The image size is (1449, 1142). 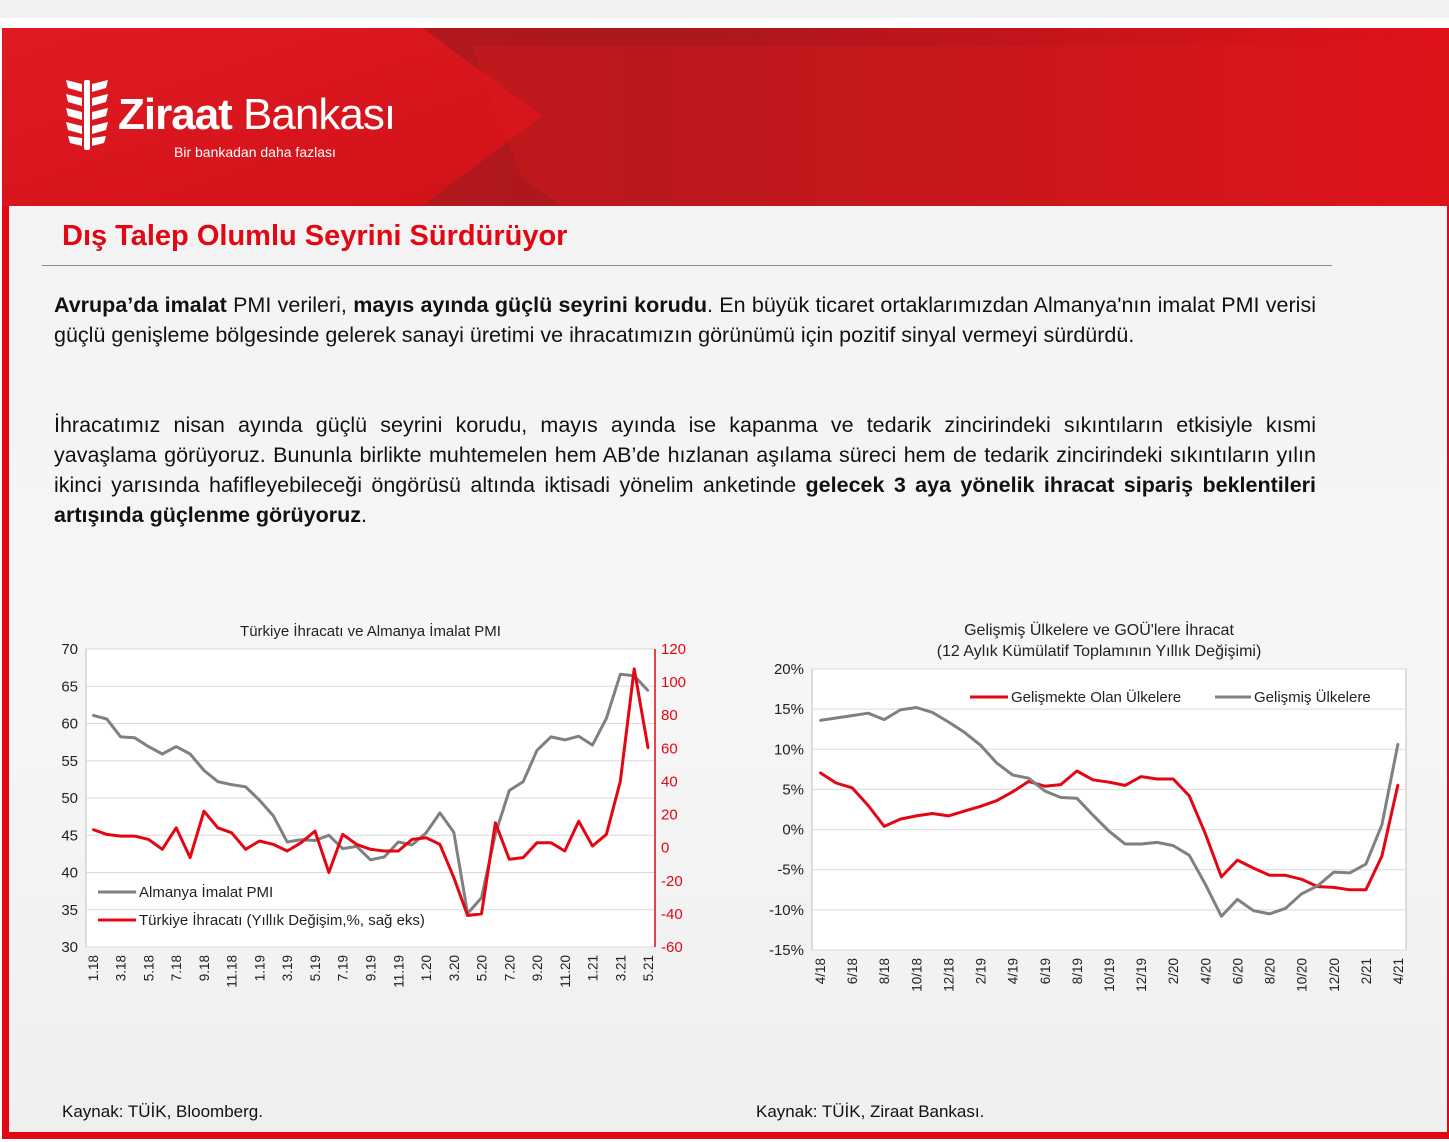 I want to click on y2-tick-label: 120, so click(x=673, y=649).